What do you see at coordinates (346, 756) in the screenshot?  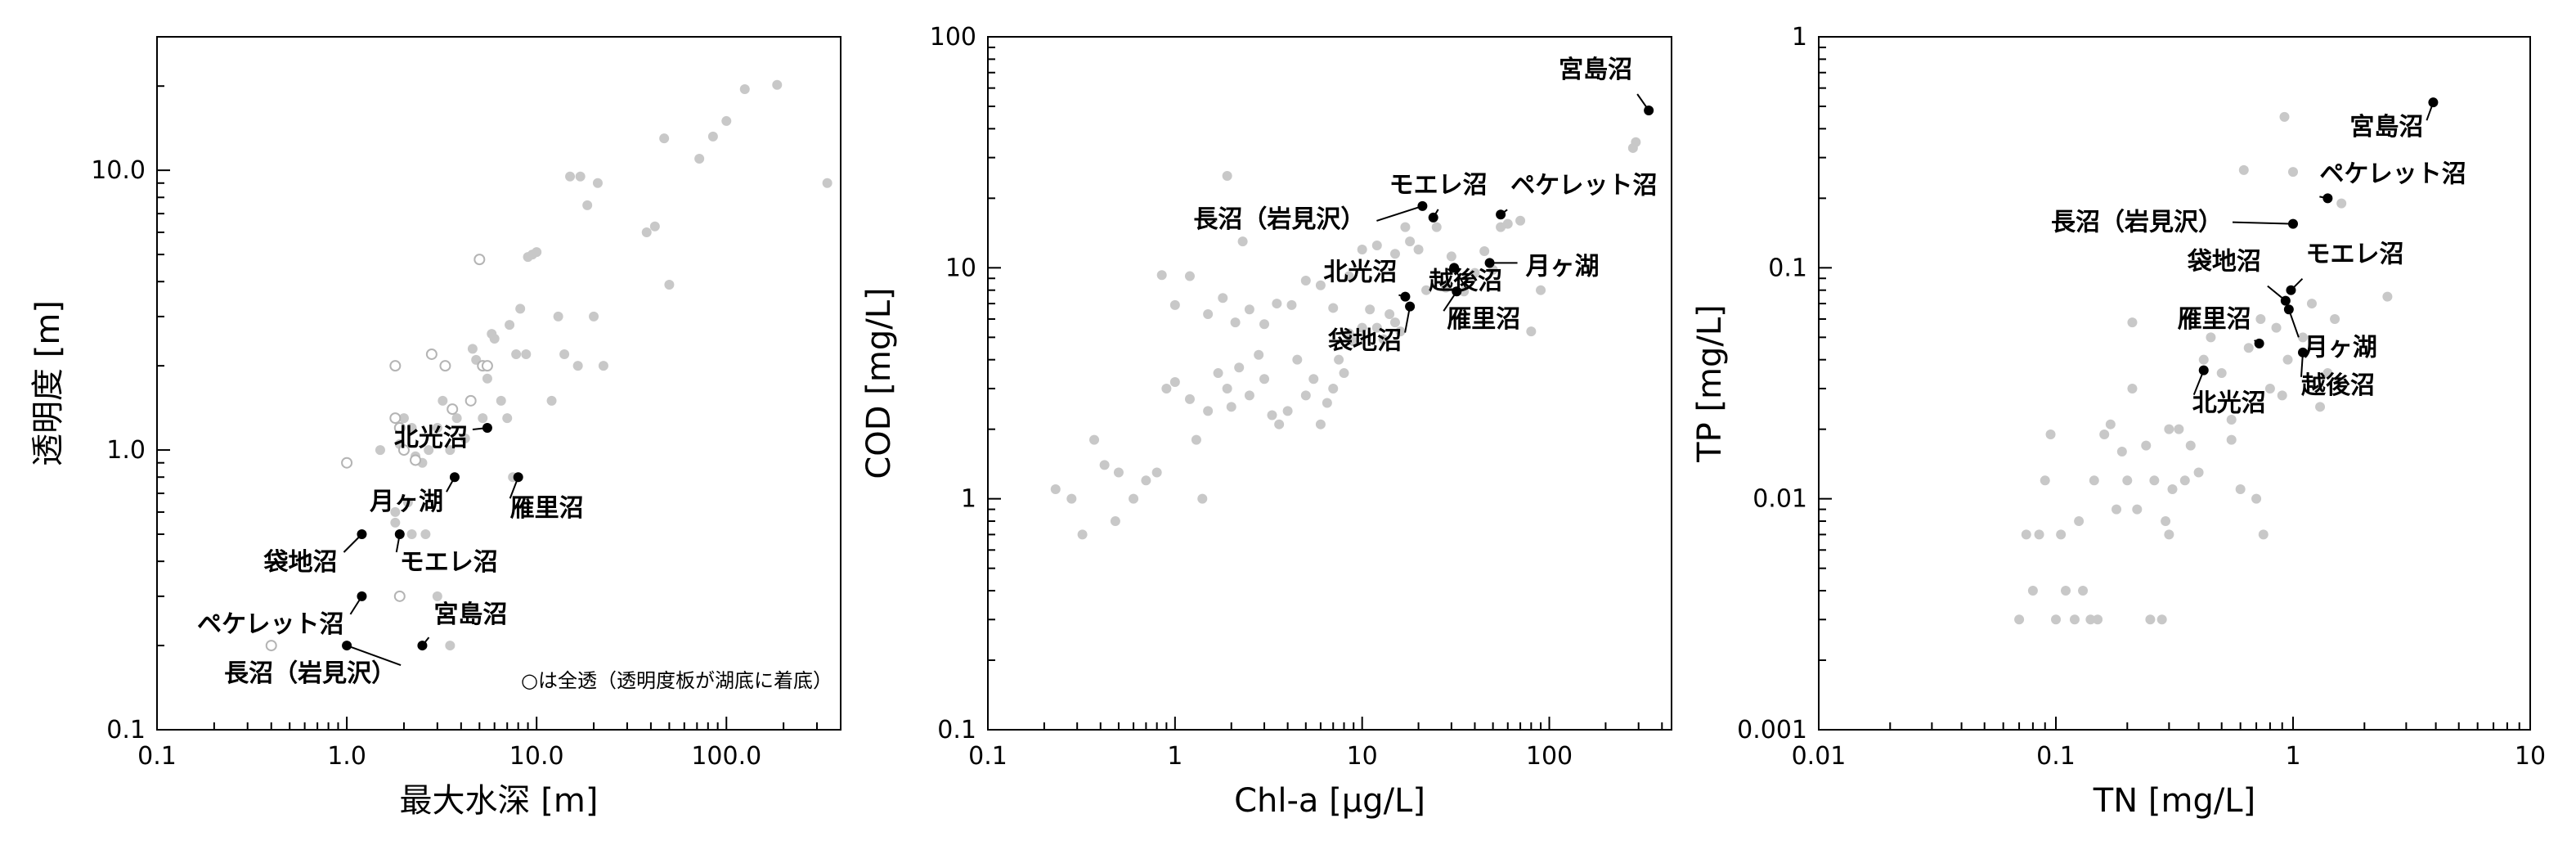 I see `x-tick-label: 1.0` at bounding box center [346, 756].